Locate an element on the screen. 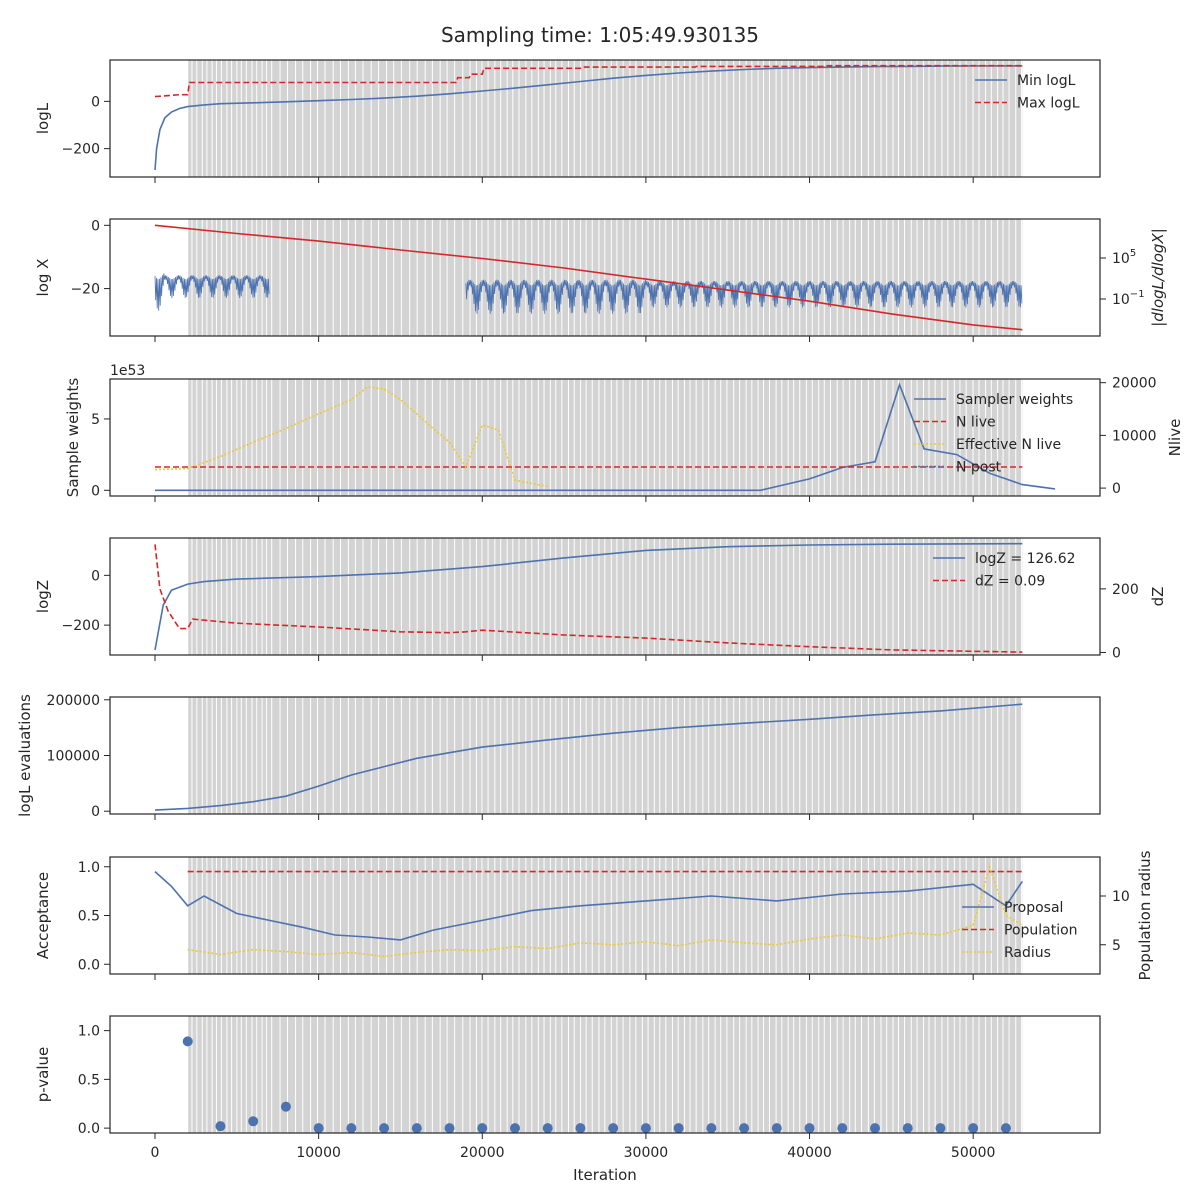  y-ticks: 0.0 0.5 1.0 is located at coordinates (94, 916).